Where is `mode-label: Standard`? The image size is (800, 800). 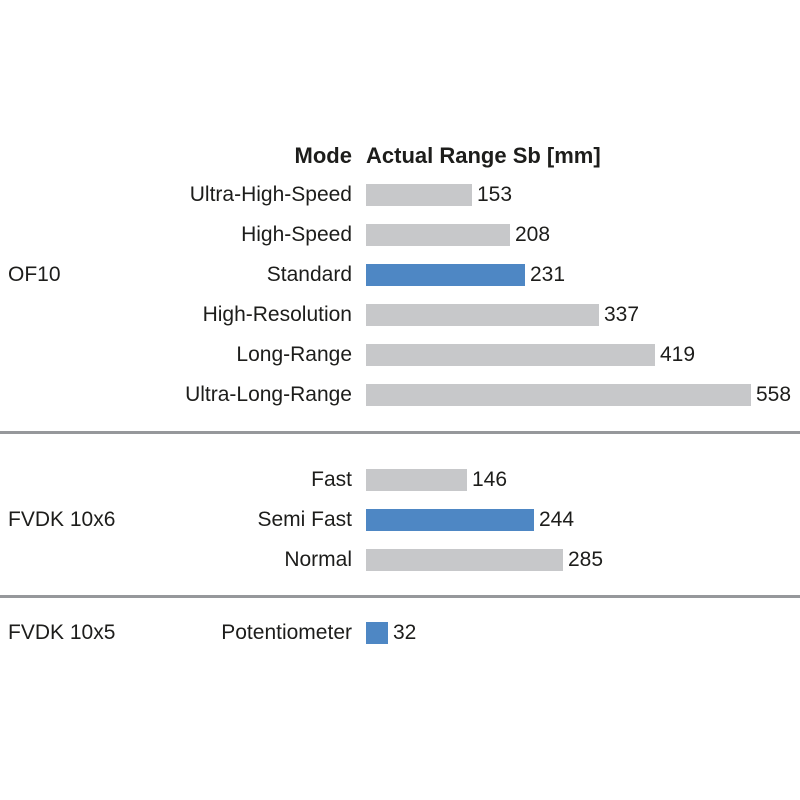
mode-label: Standard is located at coordinates (309, 274).